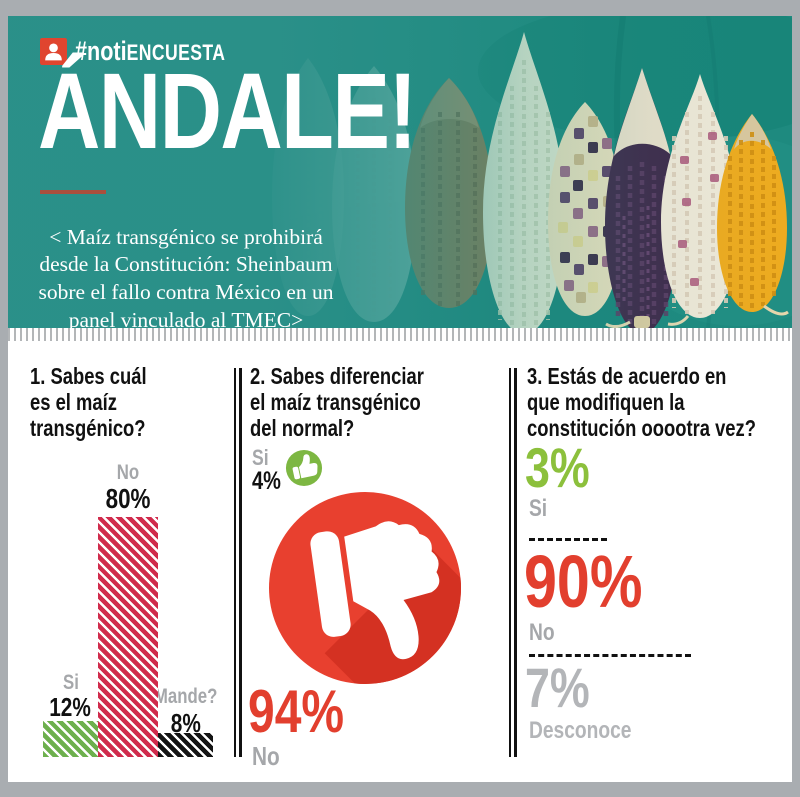 This screenshot has width=800, height=797. Describe the element at coordinates (53, 51) in the screenshot. I see `person-icon` at that location.